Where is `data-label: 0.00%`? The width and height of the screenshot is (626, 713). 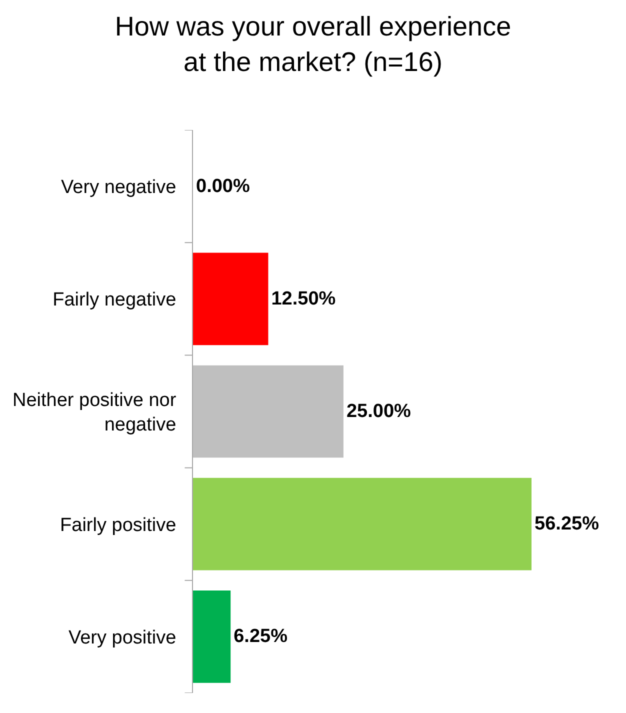
data-label: 0.00% is located at coordinates (223, 186).